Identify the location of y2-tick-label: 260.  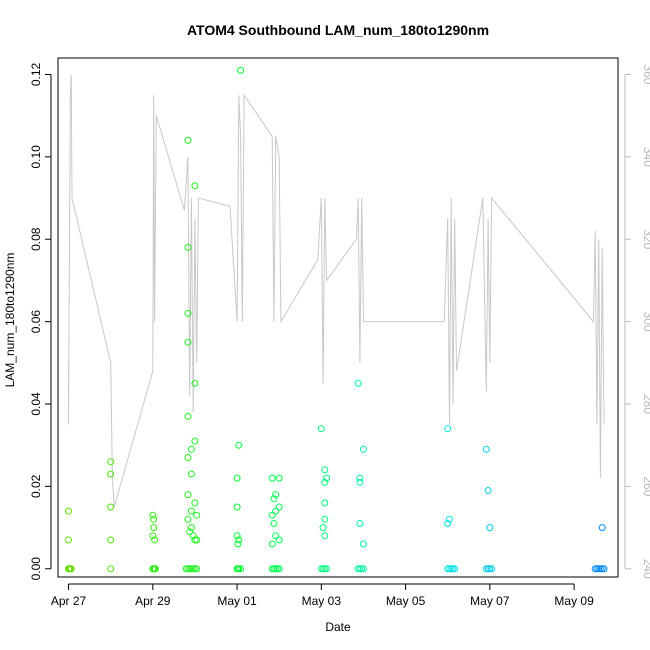
(645, 486).